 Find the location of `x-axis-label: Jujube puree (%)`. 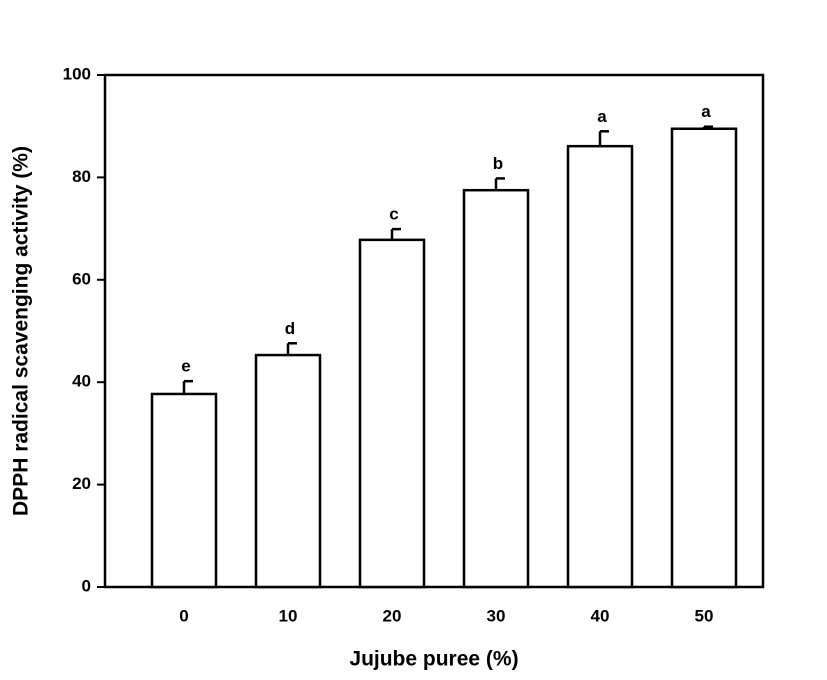

x-axis-label: Jujube puree (%) is located at coordinates (433, 659).